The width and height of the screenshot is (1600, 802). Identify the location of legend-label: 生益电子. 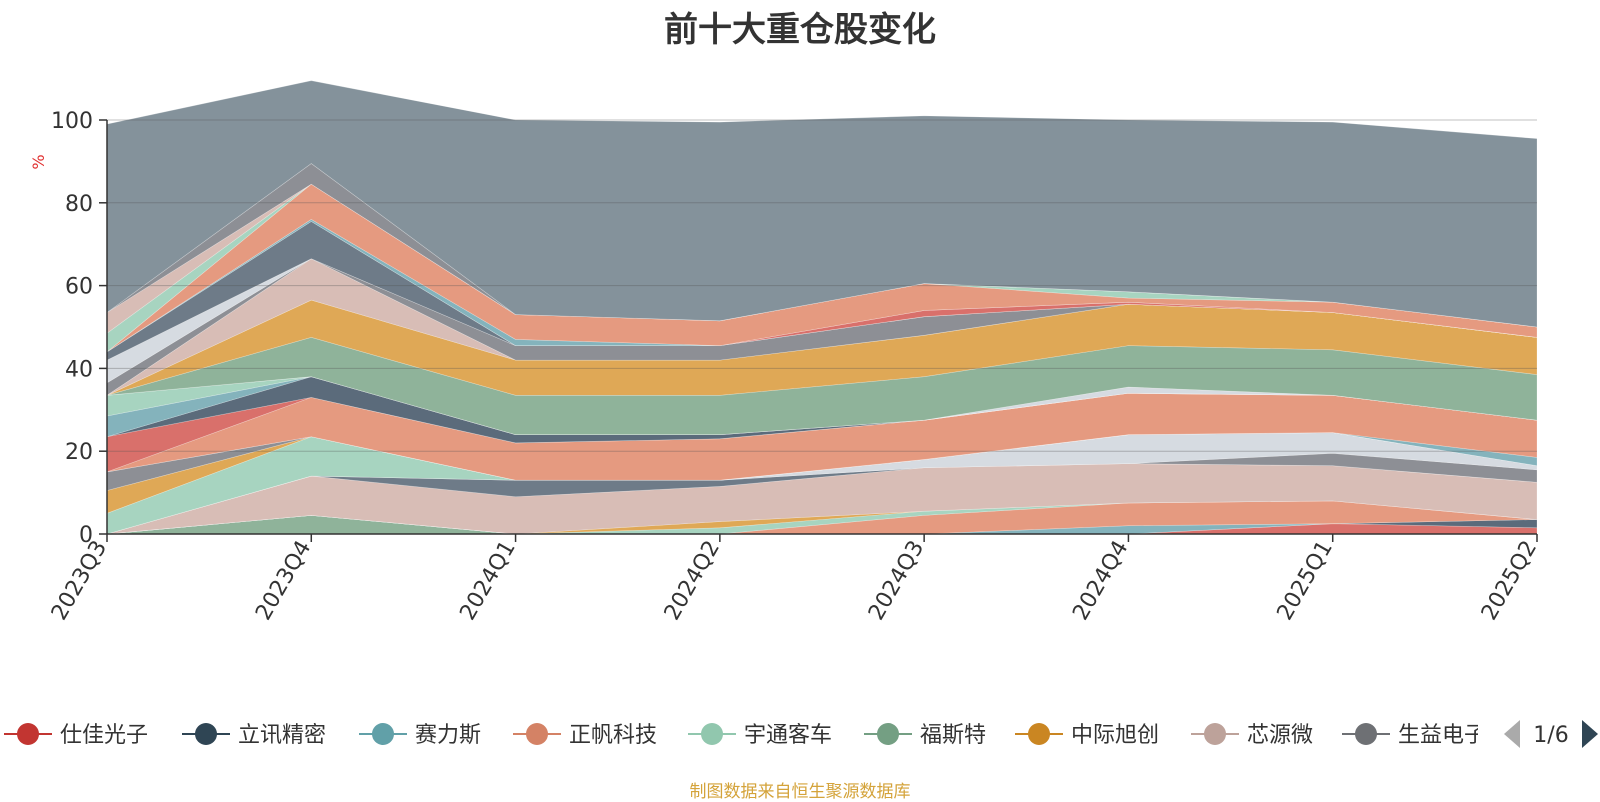
(1442, 735).